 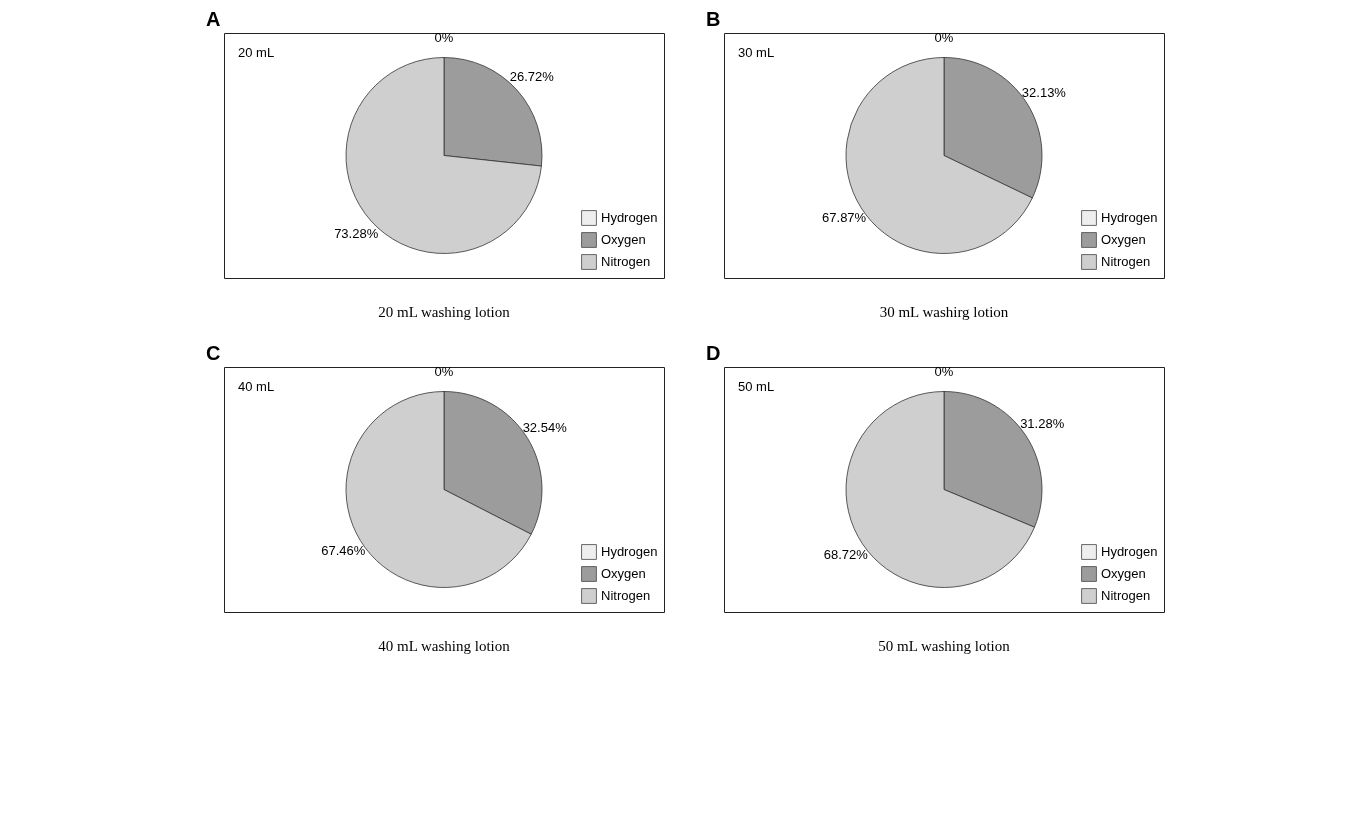 I want to click on text: 30 mL washirg lotion, so click(x=944, y=312).